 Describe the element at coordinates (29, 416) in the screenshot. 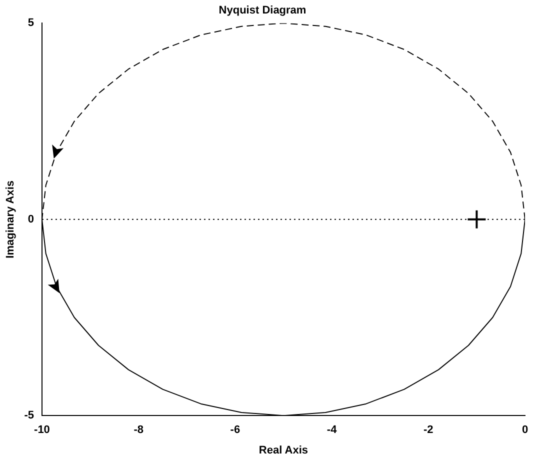

I see `y-tick-label: -5` at that location.